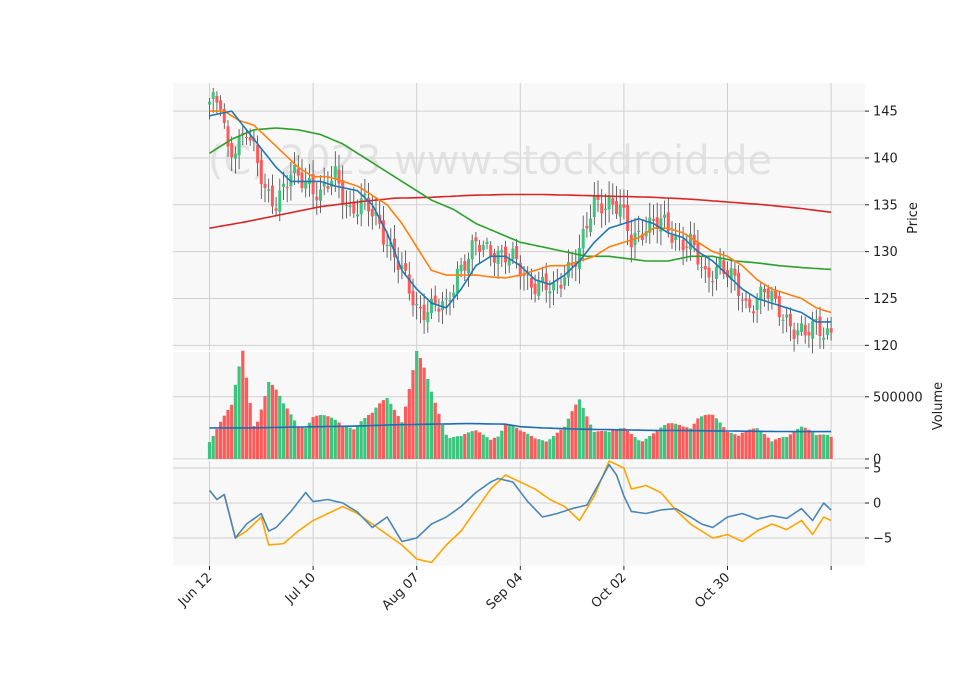  I want to click on x-tick-label: Sep 04, so click(505, 591).